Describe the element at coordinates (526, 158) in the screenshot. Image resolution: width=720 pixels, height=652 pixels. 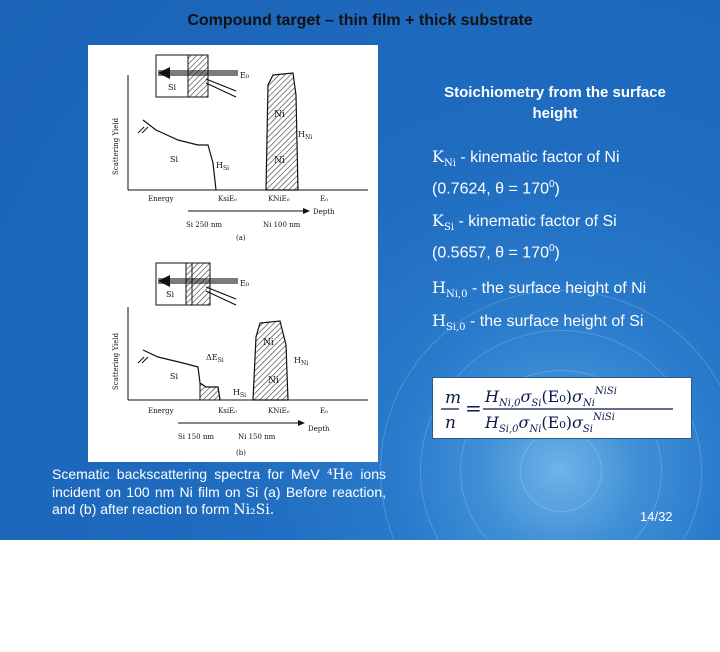
I see `definition-k-ni: KNi - kinematic factor of Ni` at that location.